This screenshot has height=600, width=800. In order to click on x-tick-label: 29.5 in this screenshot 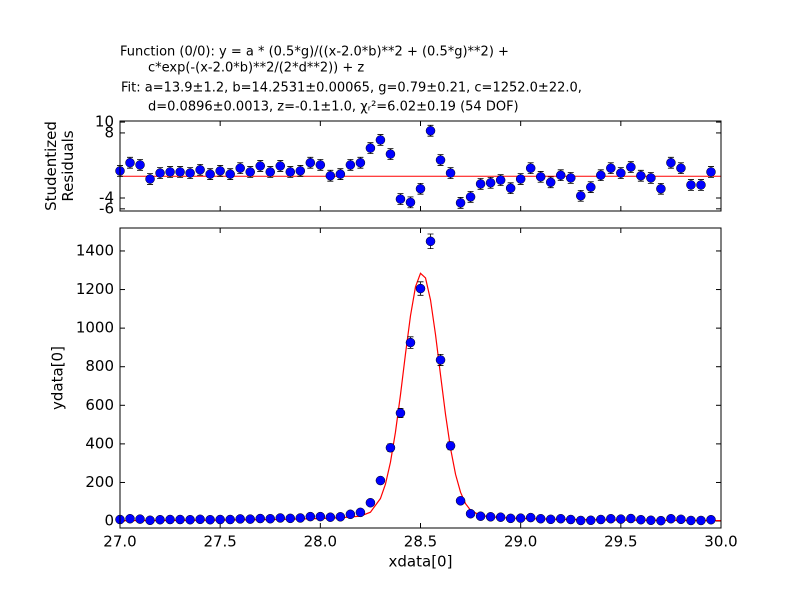, I will do `click(620, 542)`.